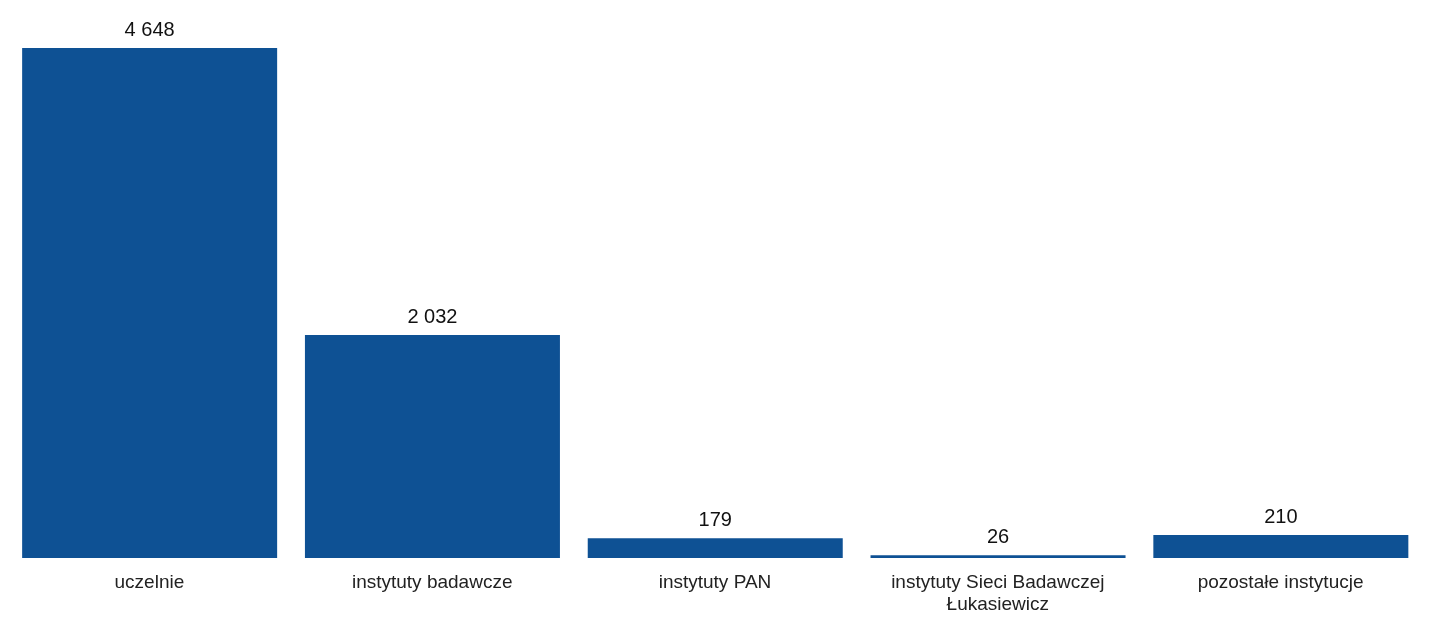 The image size is (1430, 638). Describe the element at coordinates (998, 592) in the screenshot. I see `x-tick-label: instytuty Sieci Badawczej Łukasiewicz` at that location.